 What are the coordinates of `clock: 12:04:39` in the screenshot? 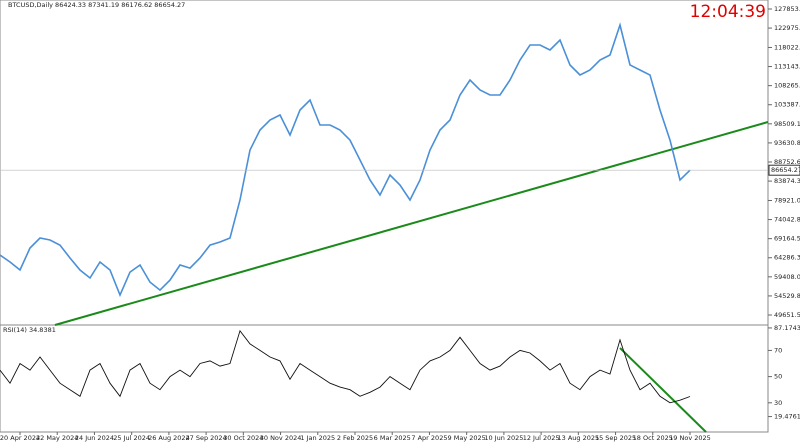 It's located at (728, 12).